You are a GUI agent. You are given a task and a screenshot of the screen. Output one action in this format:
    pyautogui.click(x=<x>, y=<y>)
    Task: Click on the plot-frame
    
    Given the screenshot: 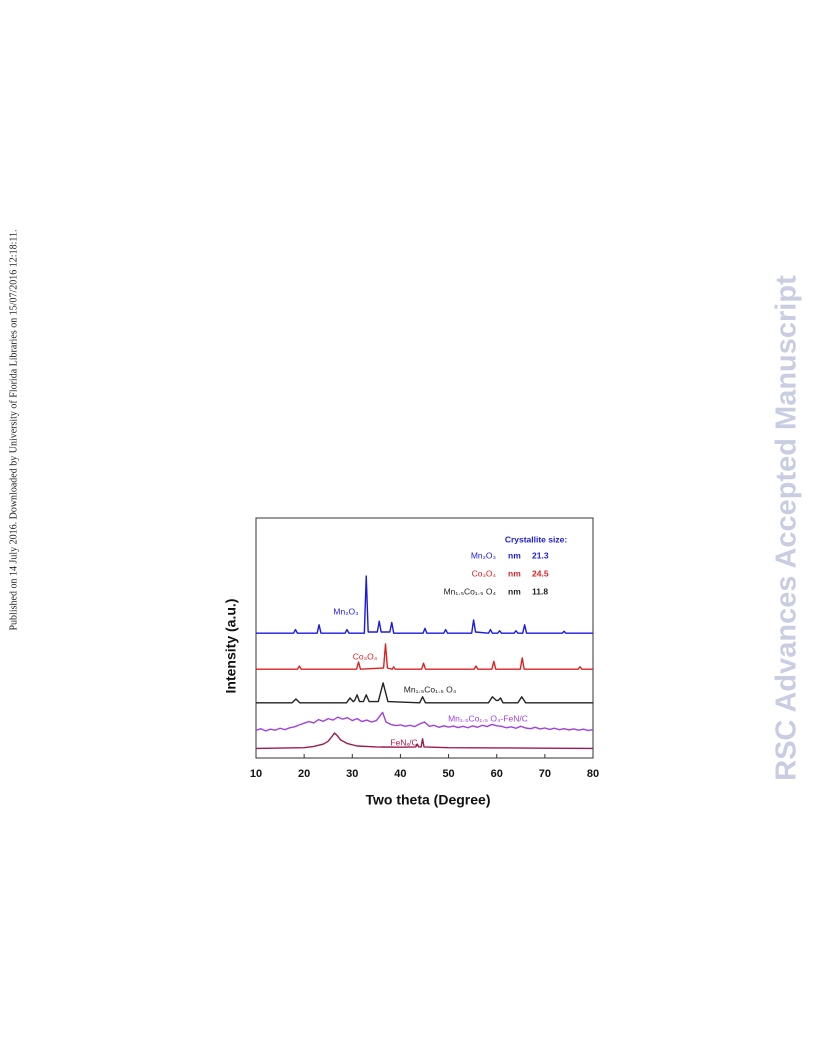 What is the action you would take?
    pyautogui.click(x=424, y=638)
    